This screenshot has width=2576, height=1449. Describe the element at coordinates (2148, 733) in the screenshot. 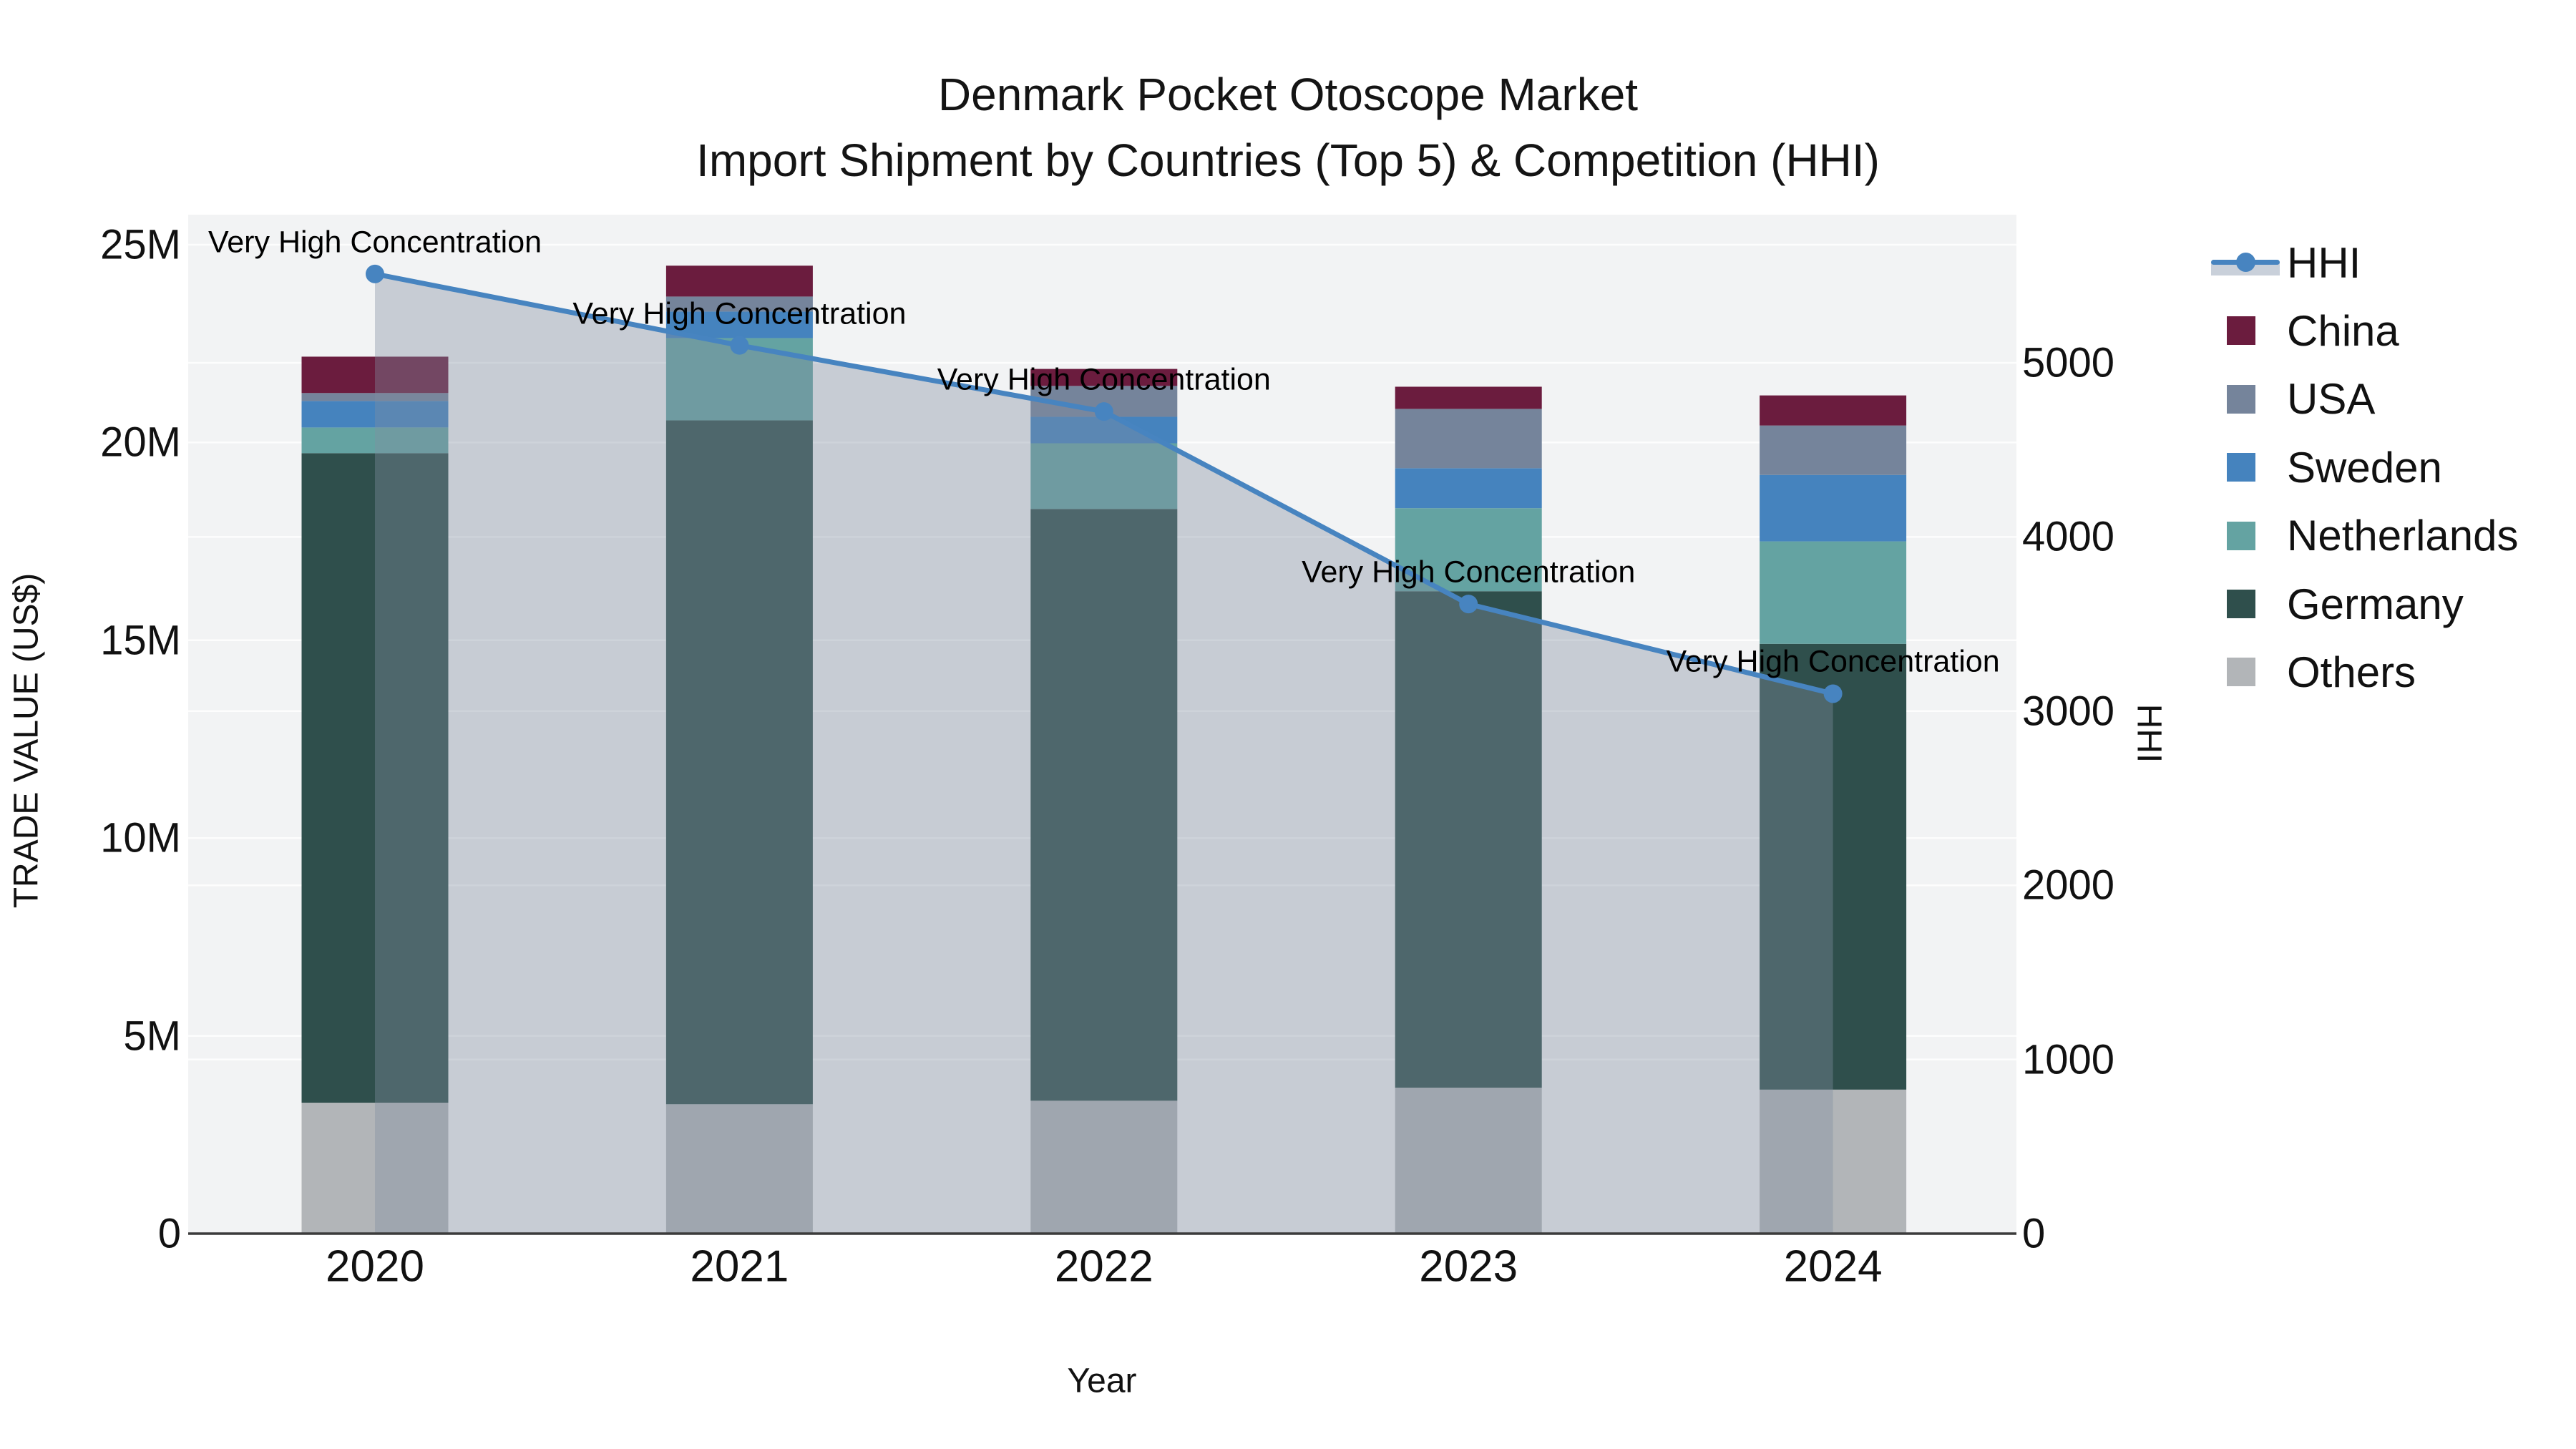

I see `y-axis-title-right: HHI` at that location.